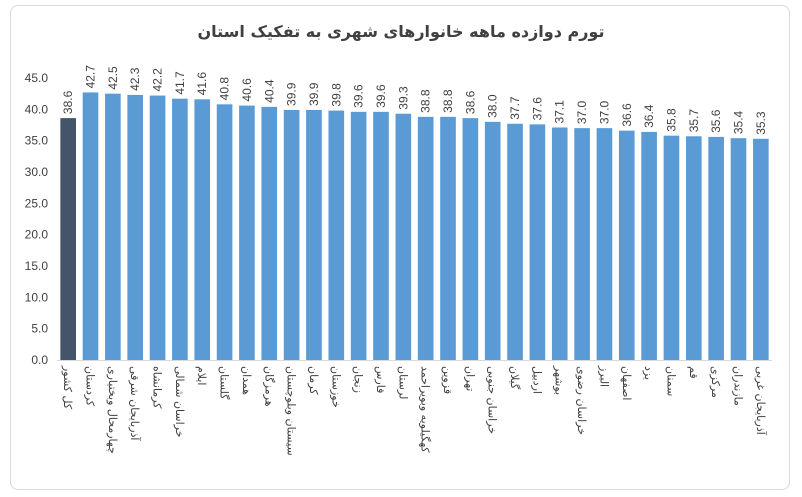 The height and width of the screenshot is (497, 802). What do you see at coordinates (761, 401) in the screenshot?
I see `x-tick-label: آذربایجان غربی` at bounding box center [761, 401].